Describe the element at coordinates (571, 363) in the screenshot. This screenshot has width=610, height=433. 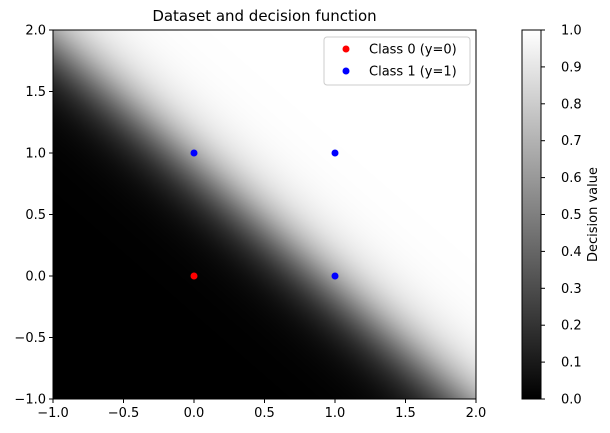
I see `colorbar-tick-label: 0.1` at that location.